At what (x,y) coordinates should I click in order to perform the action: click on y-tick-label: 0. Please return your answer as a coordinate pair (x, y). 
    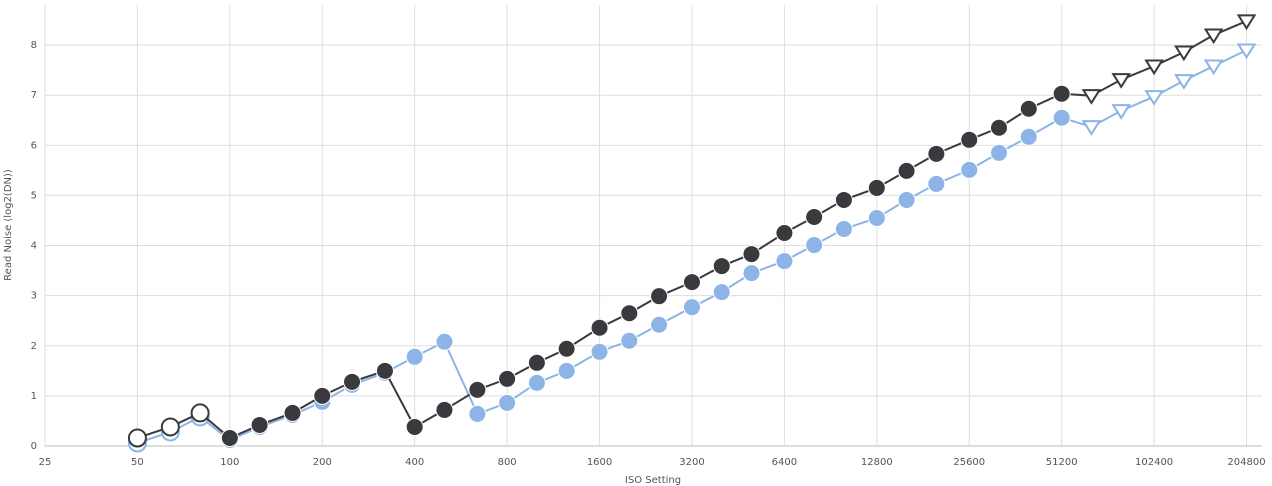
    Looking at the image, I should click on (34, 446).